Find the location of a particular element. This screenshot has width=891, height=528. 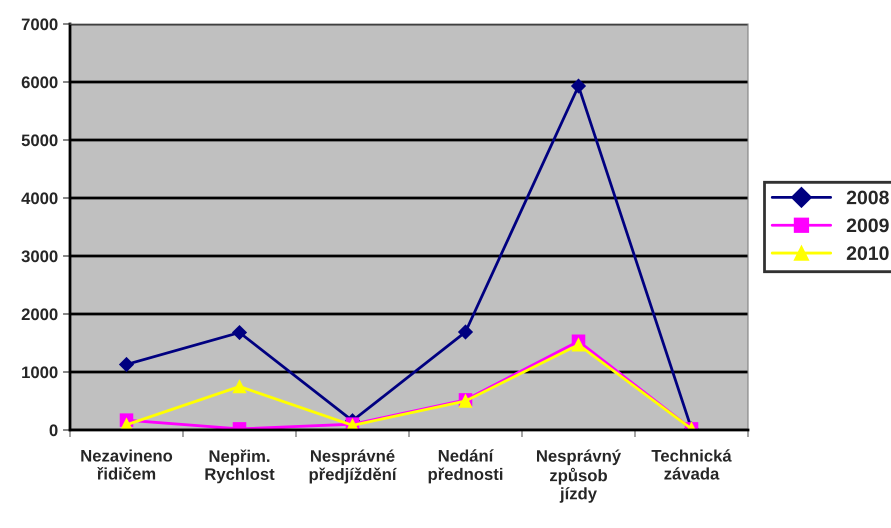

legend-label: 2008 is located at coordinates (867, 197).